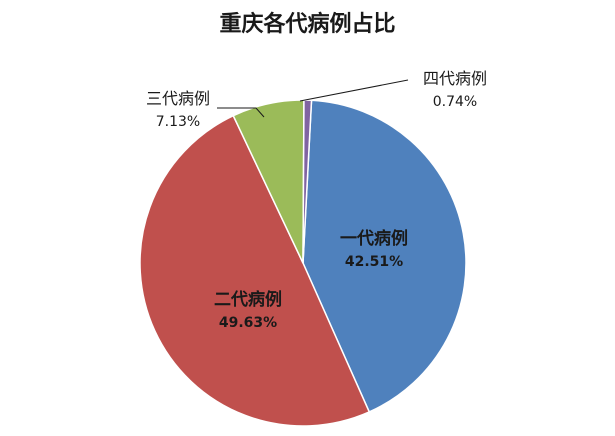 The width and height of the screenshot is (615, 436). What do you see at coordinates (307, 24) in the screenshot?
I see `chart-title: 重庆各代病例占比` at bounding box center [307, 24].